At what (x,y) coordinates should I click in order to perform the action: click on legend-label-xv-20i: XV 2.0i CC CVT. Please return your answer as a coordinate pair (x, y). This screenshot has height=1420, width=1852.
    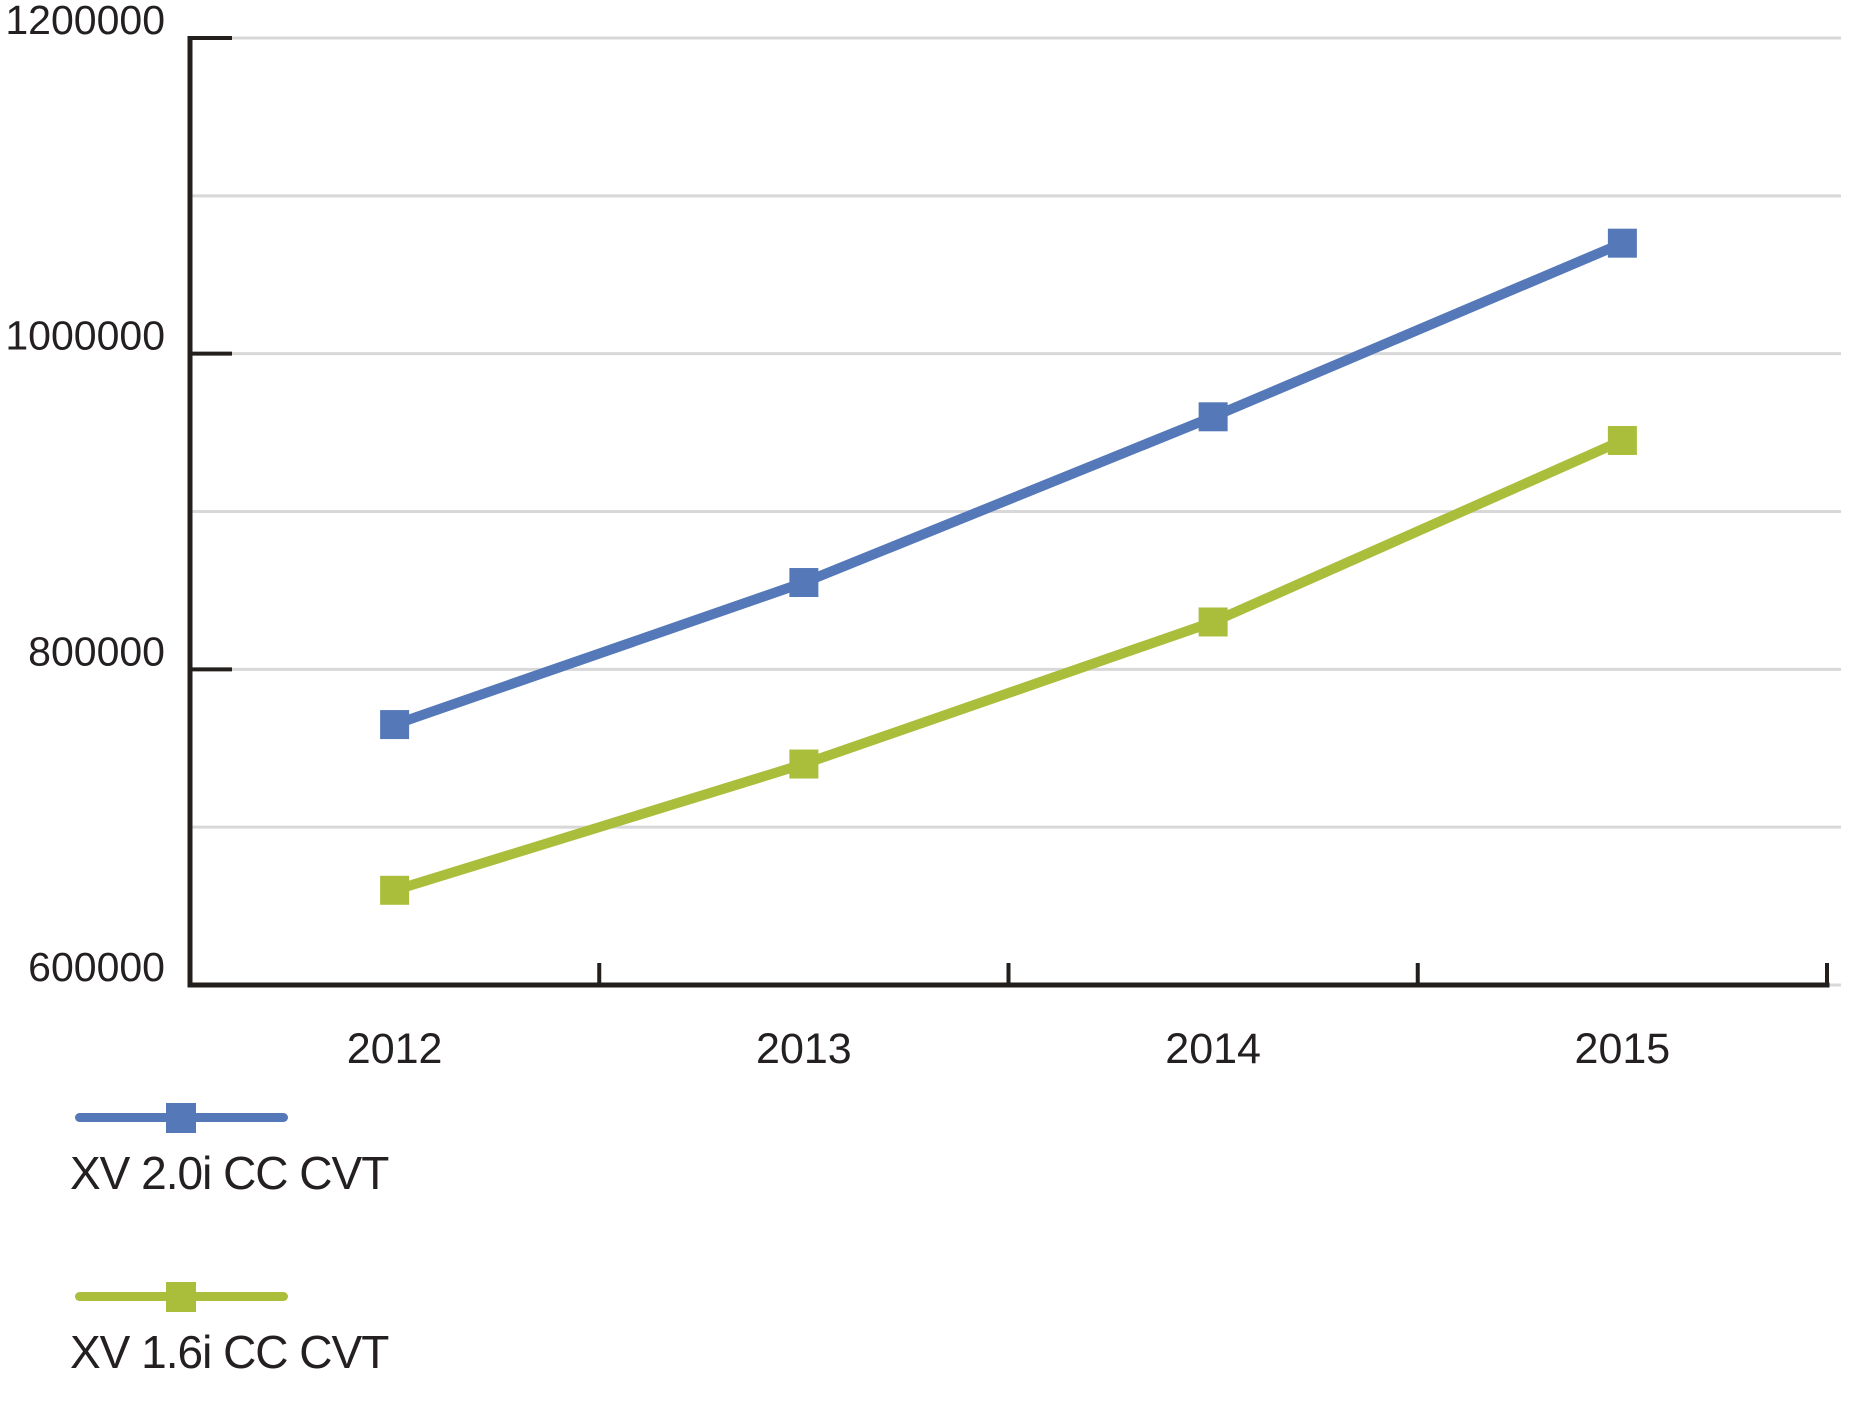
    Looking at the image, I should click on (229, 1173).